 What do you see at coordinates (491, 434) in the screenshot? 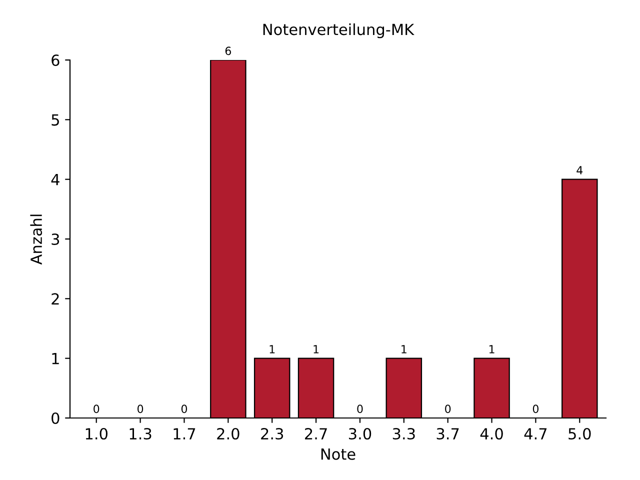
I see `x-tick-label: 4.0` at bounding box center [491, 434].